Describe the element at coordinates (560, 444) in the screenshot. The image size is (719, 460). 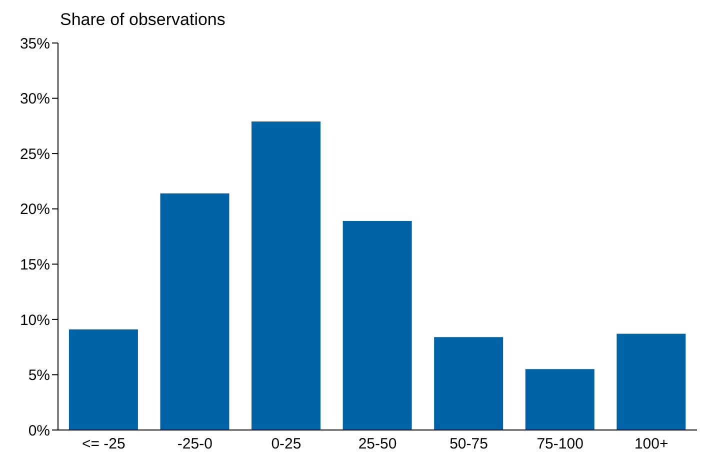
I see `x-tick-label: 75-100` at that location.